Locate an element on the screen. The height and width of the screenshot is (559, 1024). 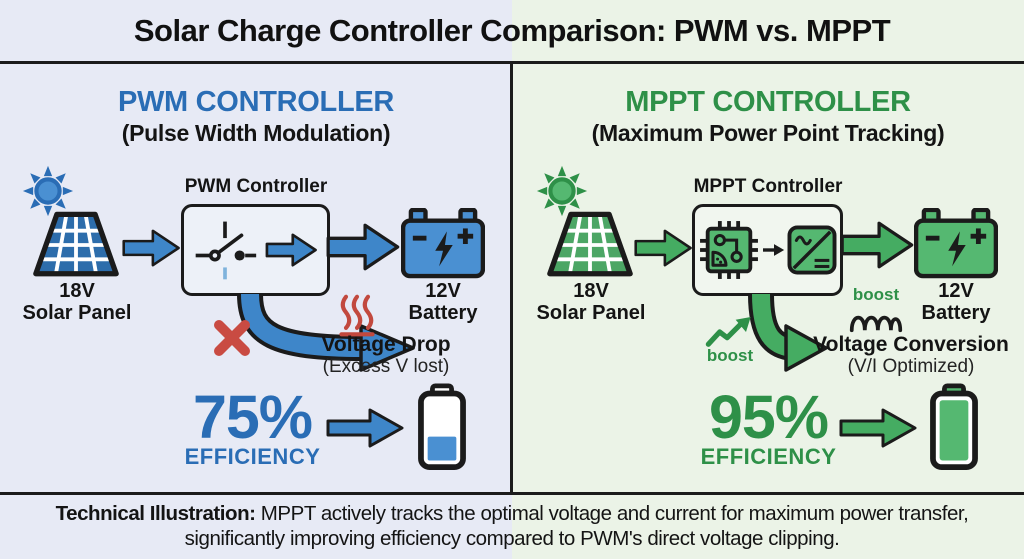
voltage-conversion-arrow is located at coordinates (788, 333).